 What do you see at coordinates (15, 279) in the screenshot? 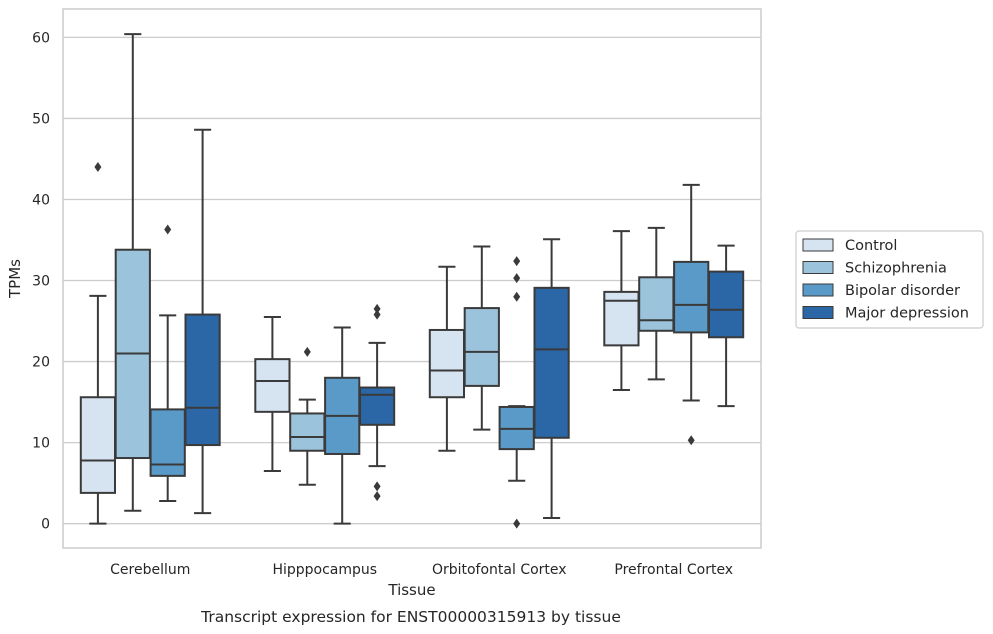
I see `y-axis-label: TPMs` at bounding box center [15, 279].